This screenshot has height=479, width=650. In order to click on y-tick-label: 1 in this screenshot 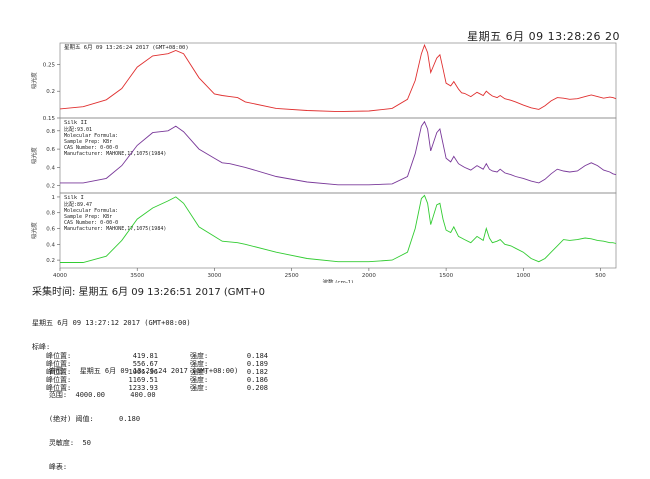, I will do `click(54, 198)`.